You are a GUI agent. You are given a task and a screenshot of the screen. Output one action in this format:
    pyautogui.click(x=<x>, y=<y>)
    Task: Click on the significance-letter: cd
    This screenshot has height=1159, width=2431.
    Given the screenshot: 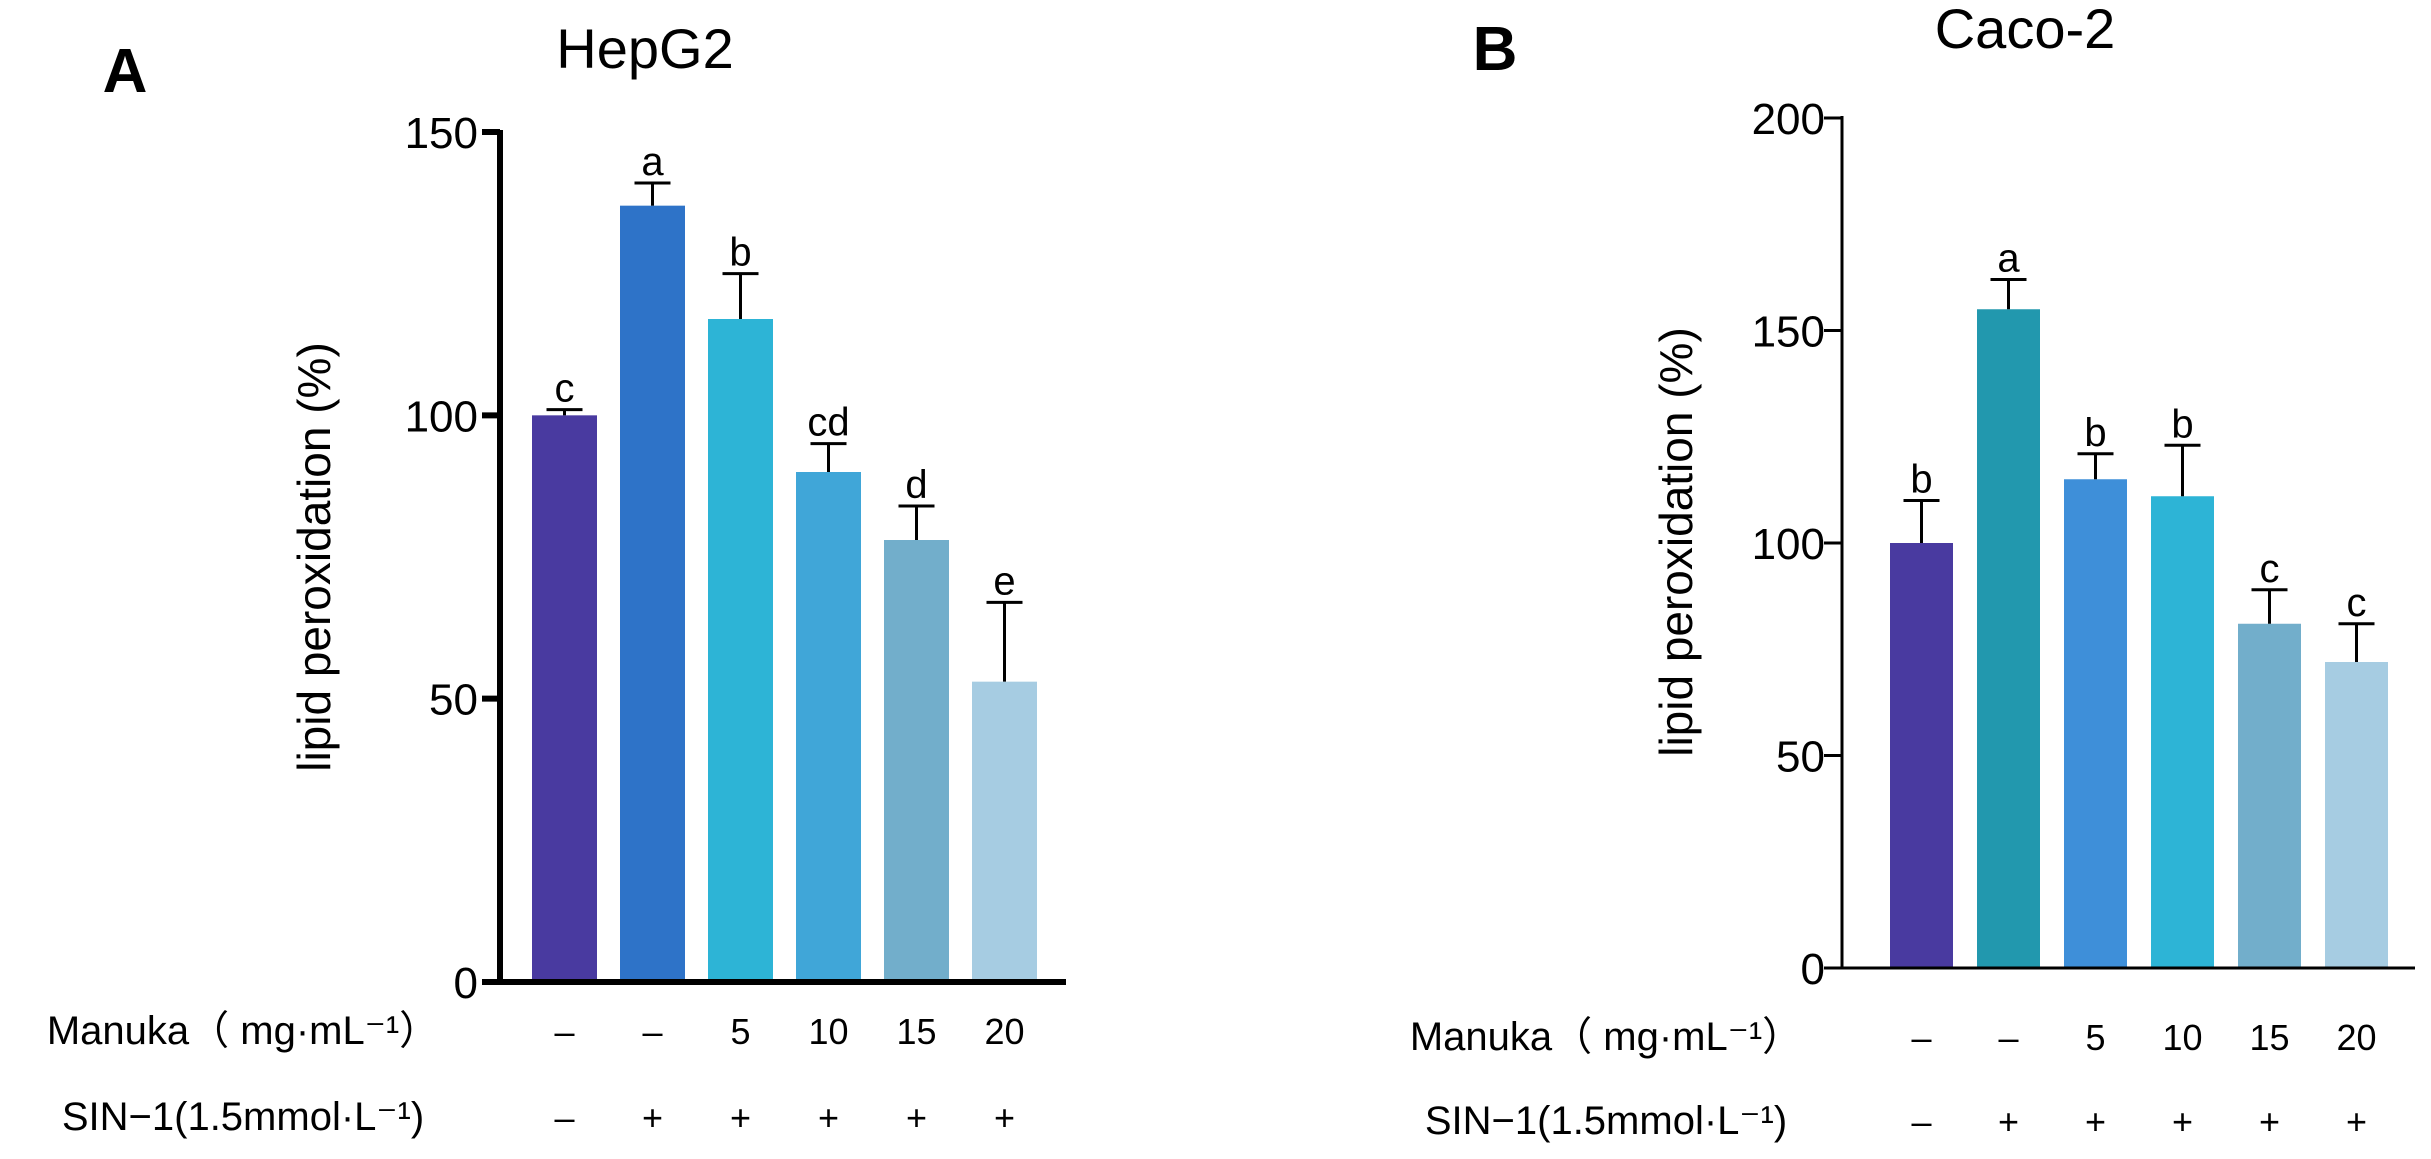 What is the action you would take?
    pyautogui.click(x=828, y=423)
    